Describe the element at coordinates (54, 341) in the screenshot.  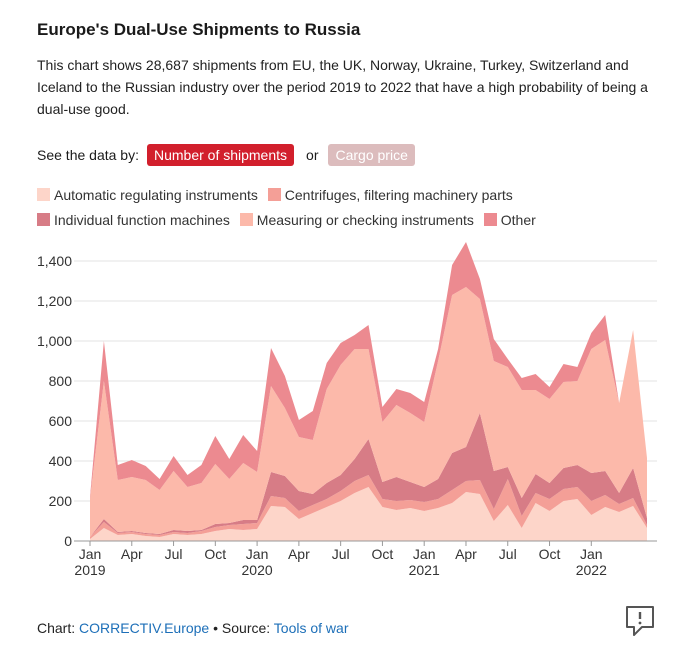
I see `y-tick-label: 1,000` at that location.